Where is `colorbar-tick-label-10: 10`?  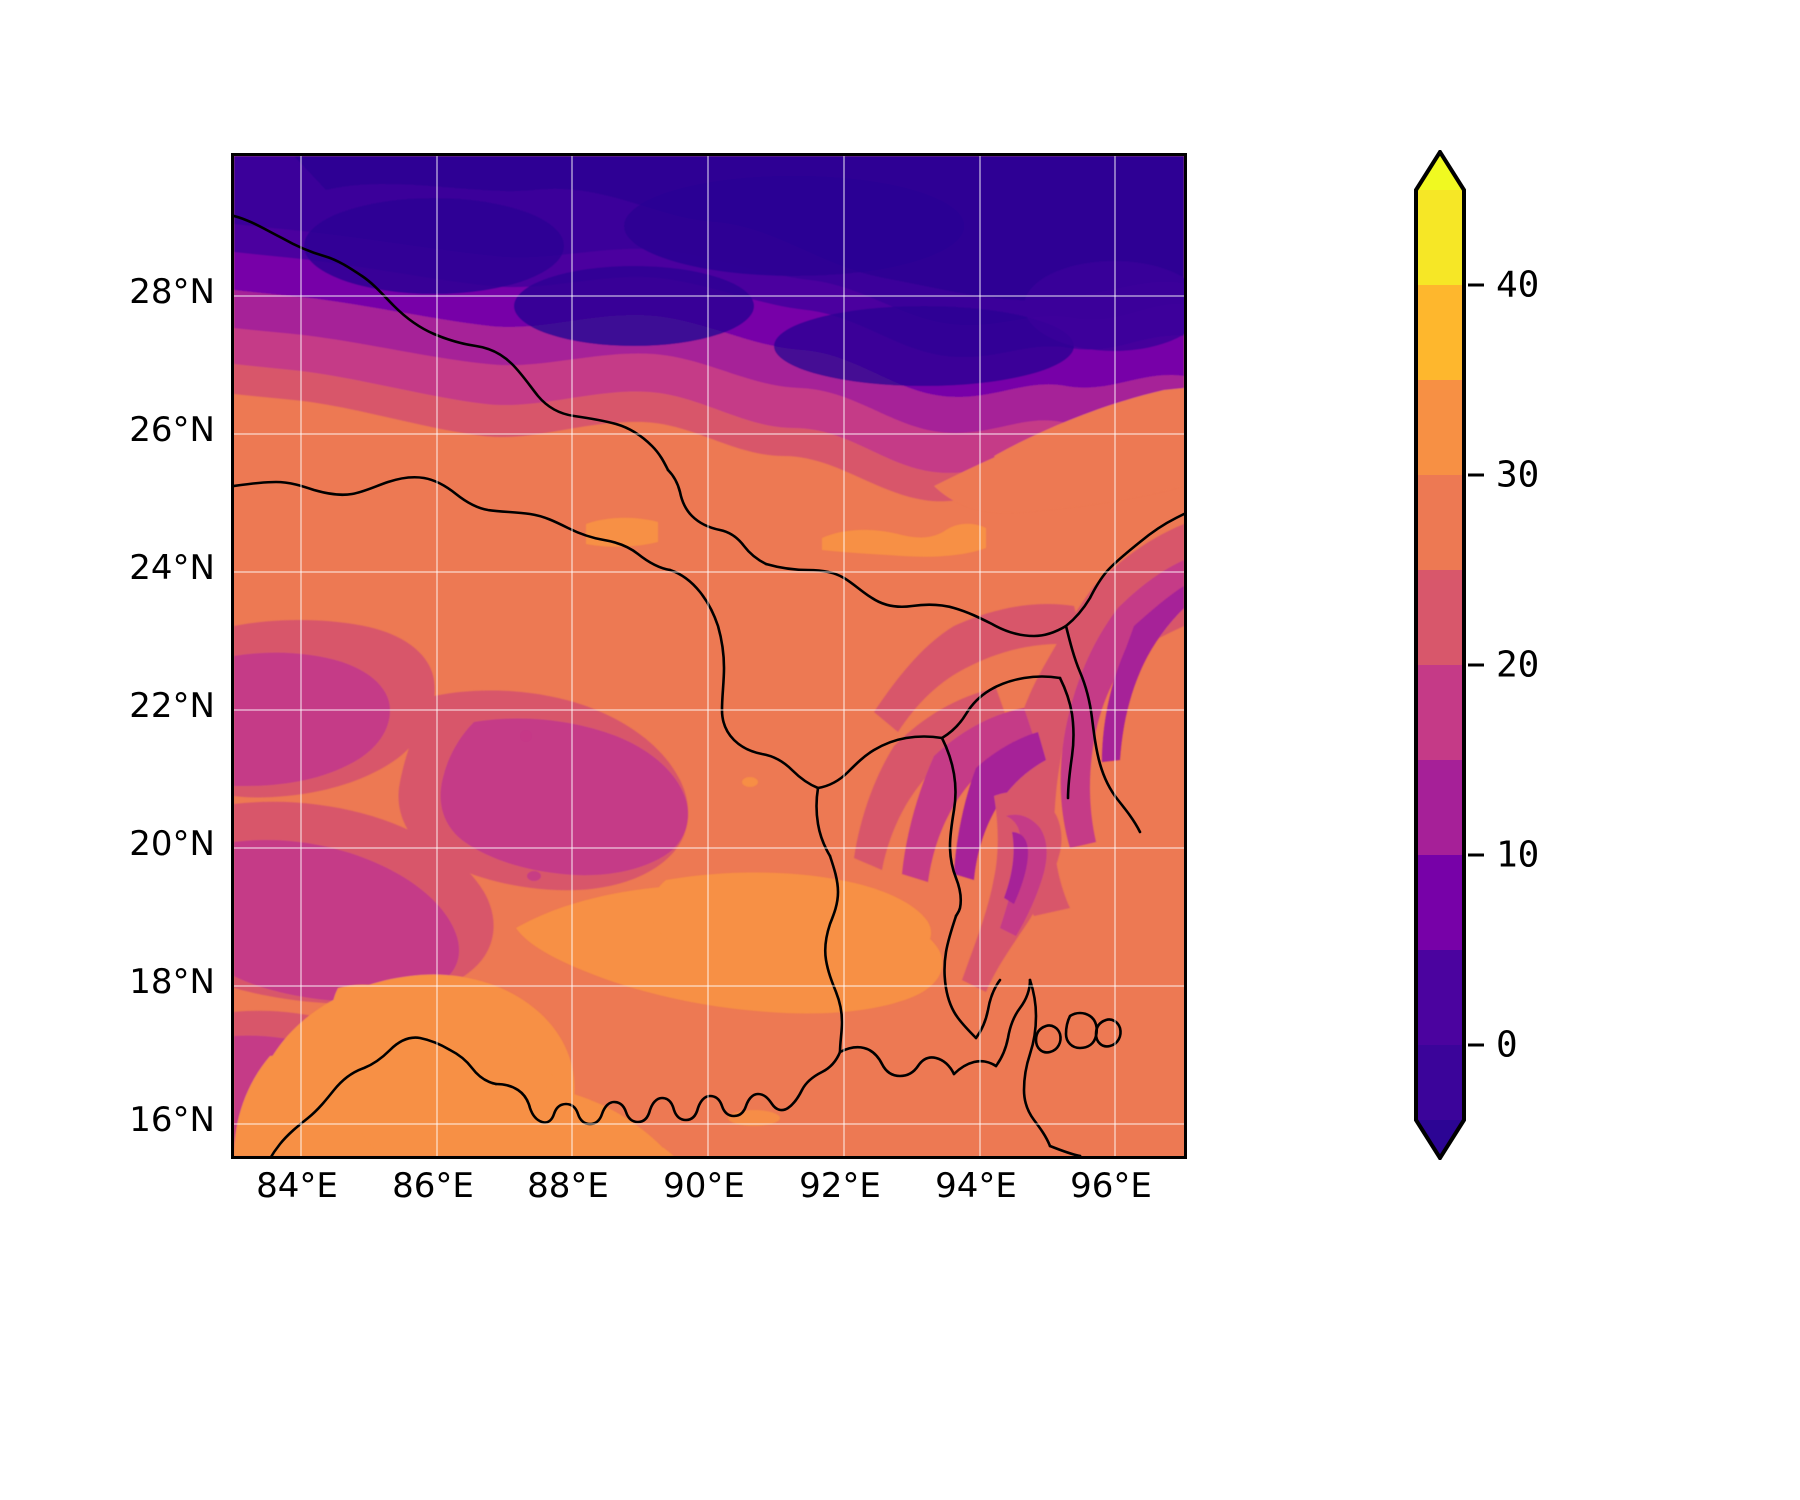 colorbar-tick-label-10: 10 is located at coordinates (1518, 855).